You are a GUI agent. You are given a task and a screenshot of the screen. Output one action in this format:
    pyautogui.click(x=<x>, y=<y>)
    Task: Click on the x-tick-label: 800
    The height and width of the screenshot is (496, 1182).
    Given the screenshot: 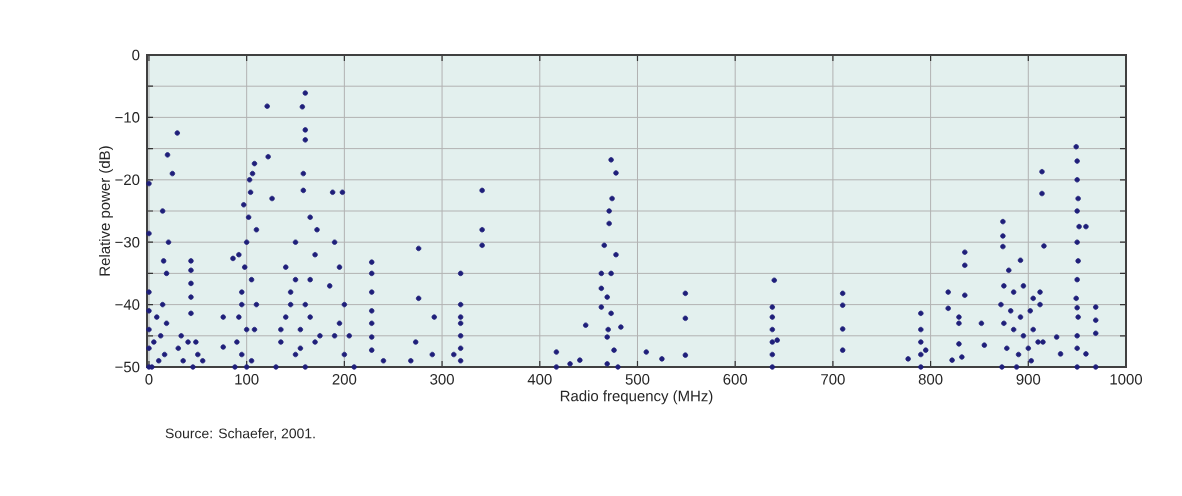 What is the action you would take?
    pyautogui.click(x=930, y=379)
    